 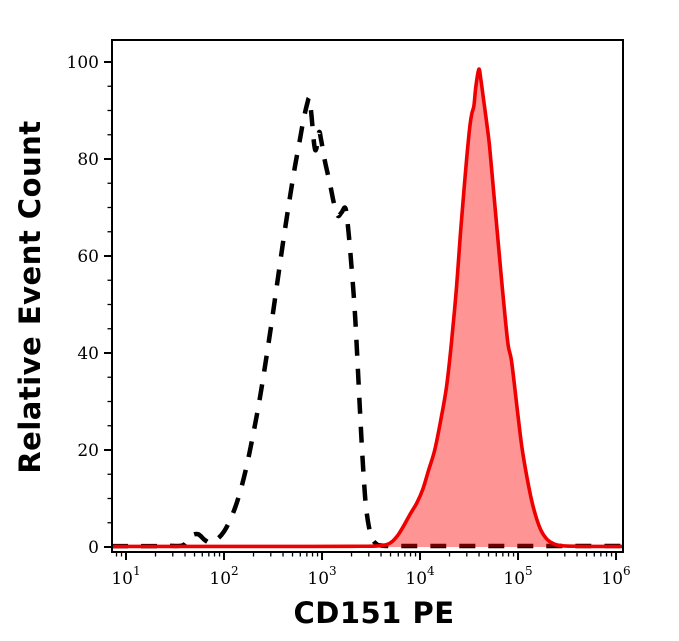 What do you see at coordinates (223, 576) in the screenshot?
I see `x-tick-label-10e2: 10²` at bounding box center [223, 576].